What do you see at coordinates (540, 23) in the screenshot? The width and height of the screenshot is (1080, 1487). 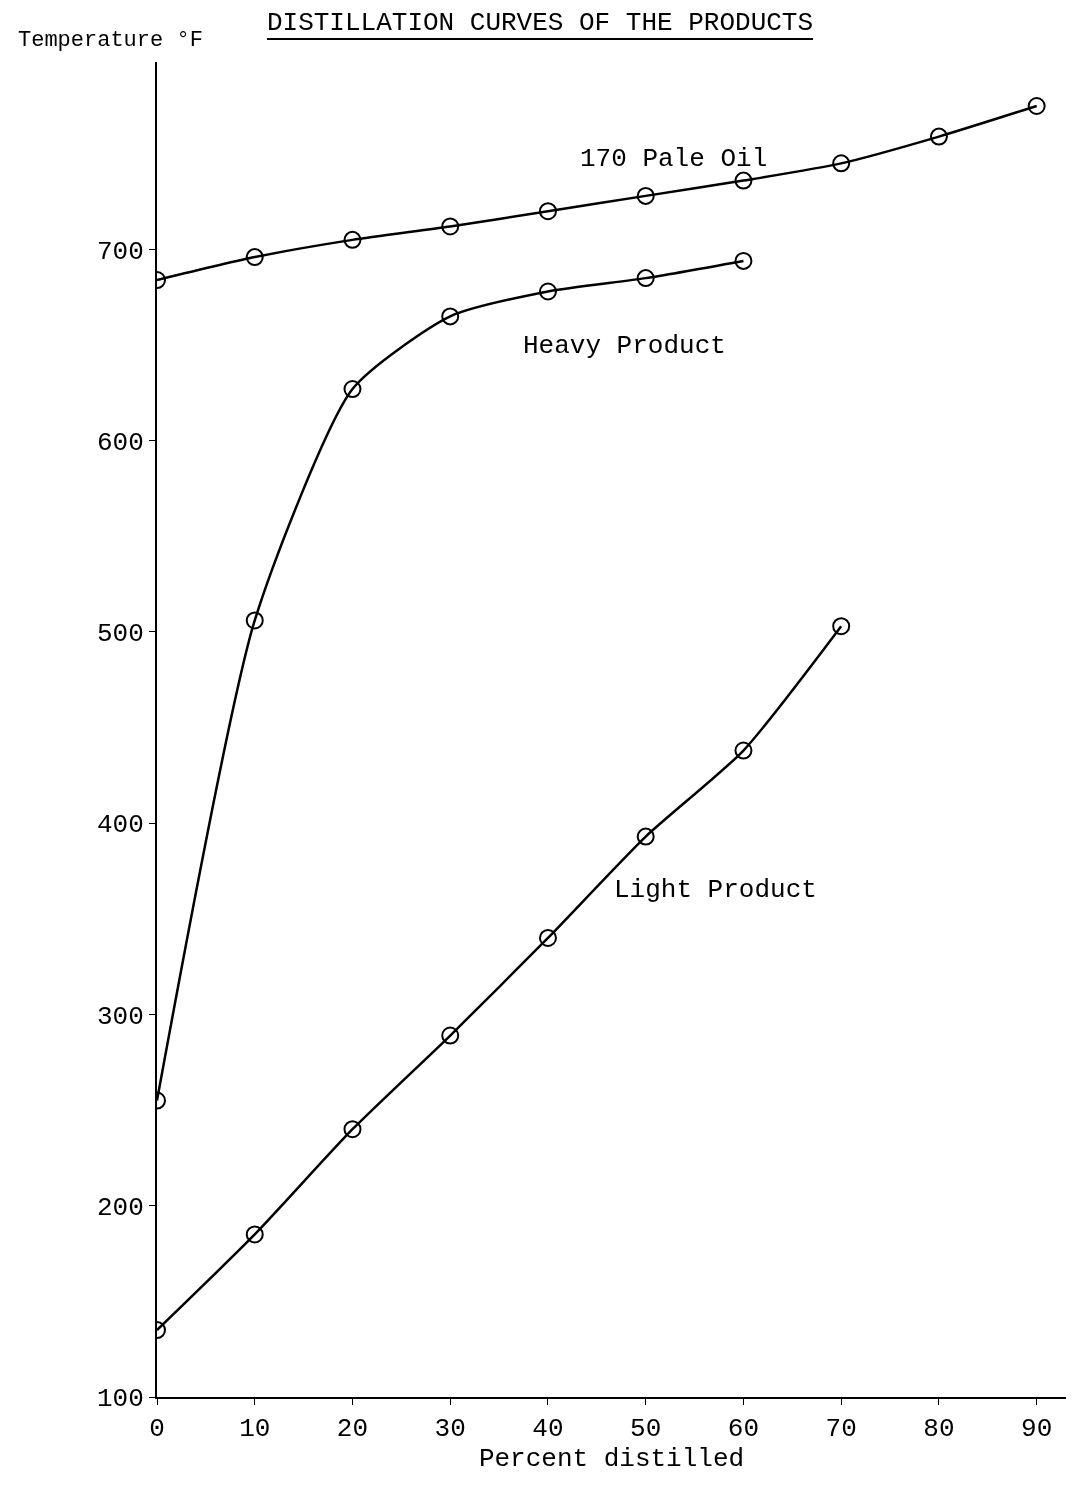 I see `chart-title: DISTILLATION CURVES OF THE PRODUCTS` at bounding box center [540, 23].